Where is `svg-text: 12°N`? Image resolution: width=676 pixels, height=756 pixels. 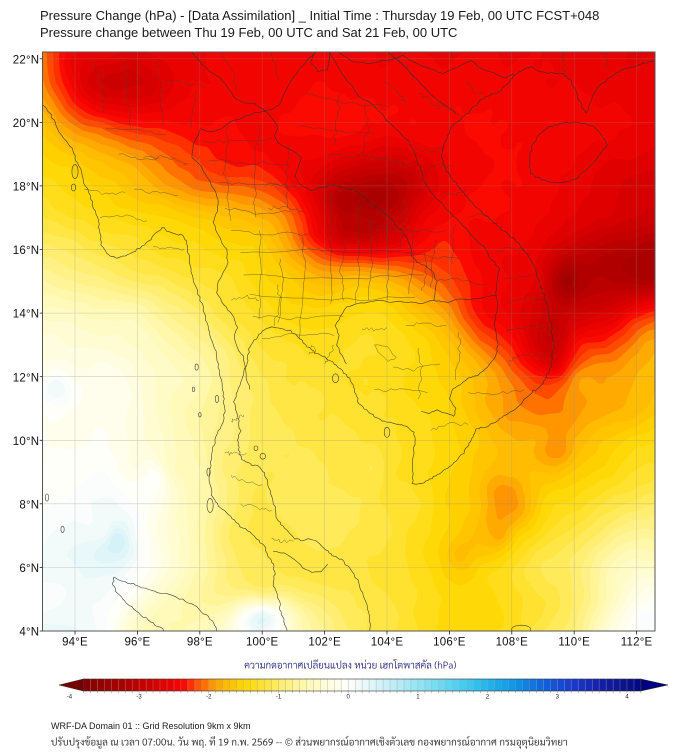
svg-text: 12°N is located at coordinates (26, 378).